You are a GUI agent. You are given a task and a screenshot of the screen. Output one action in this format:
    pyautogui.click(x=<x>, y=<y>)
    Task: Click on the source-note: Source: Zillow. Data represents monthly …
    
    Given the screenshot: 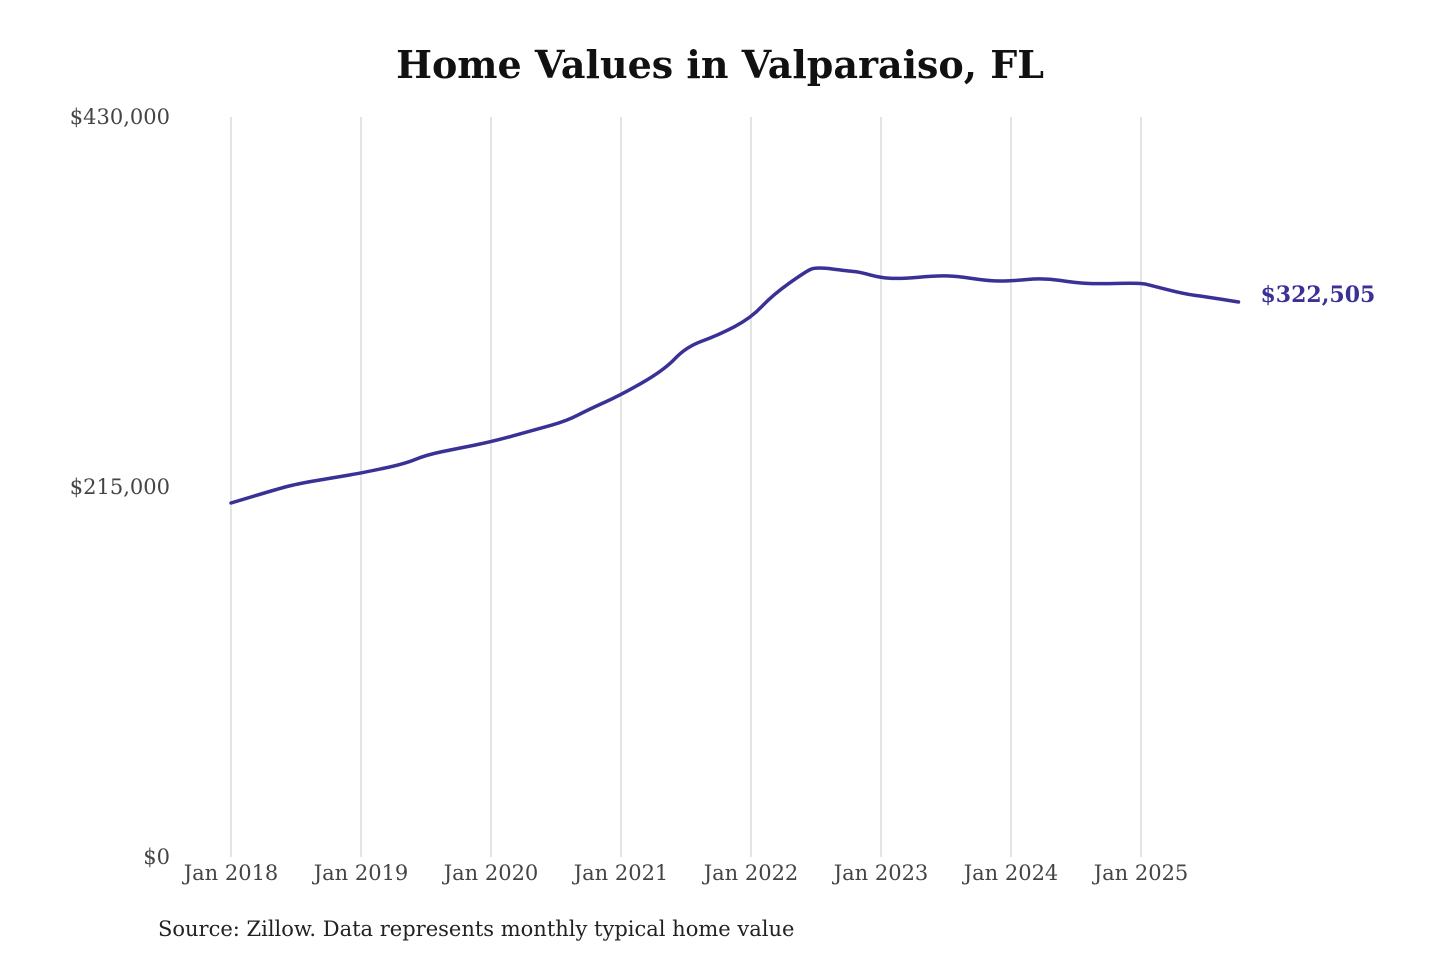 What is the action you would take?
    pyautogui.click(x=476, y=929)
    